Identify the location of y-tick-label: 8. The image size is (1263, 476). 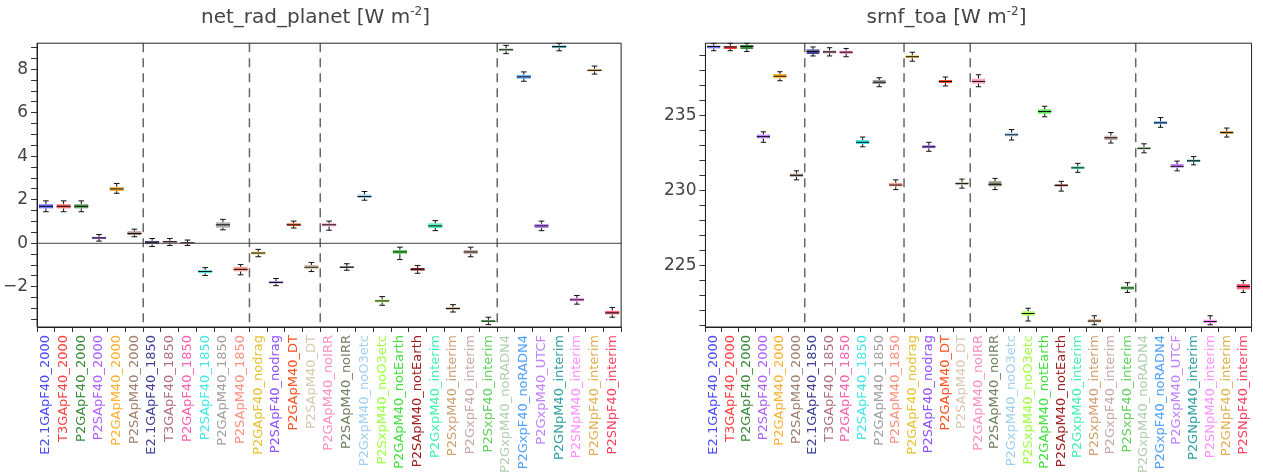
(23, 67).